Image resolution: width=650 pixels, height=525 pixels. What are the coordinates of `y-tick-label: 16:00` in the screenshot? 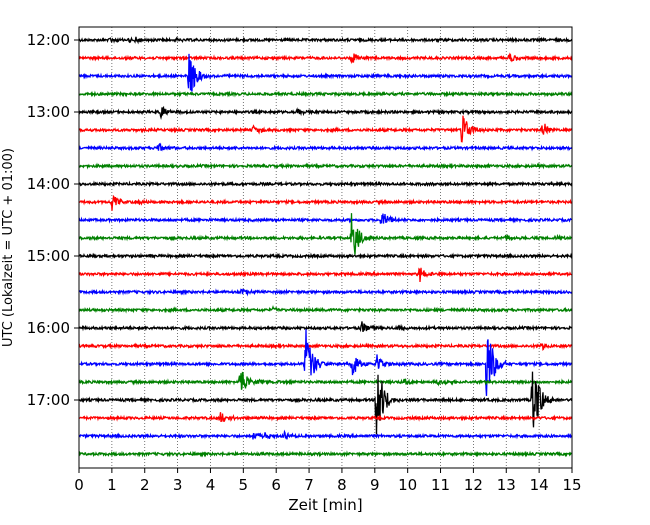 It's located at (48, 328).